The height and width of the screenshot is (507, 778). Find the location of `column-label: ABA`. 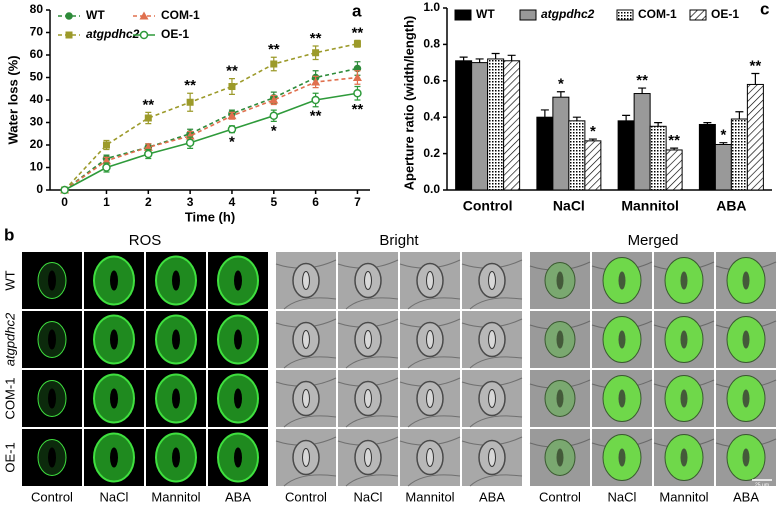

column-label: ABA is located at coordinates (492, 496).